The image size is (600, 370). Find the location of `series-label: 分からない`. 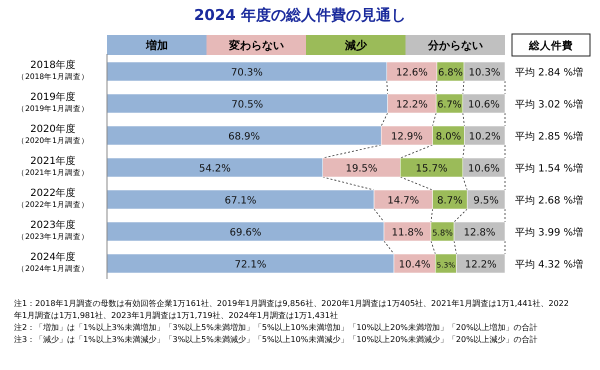

series-label: 分からない is located at coordinates (454, 45).